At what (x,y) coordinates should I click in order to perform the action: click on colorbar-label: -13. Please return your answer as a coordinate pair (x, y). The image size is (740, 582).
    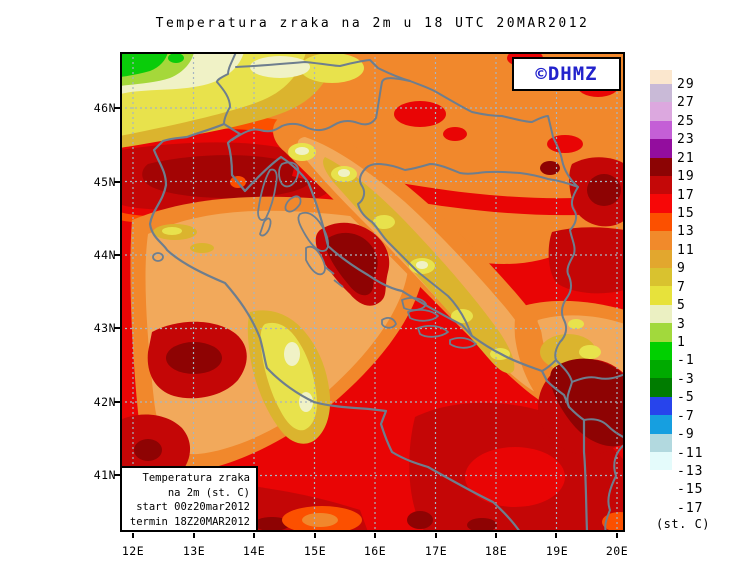
    Looking at the image, I should click on (690, 471).